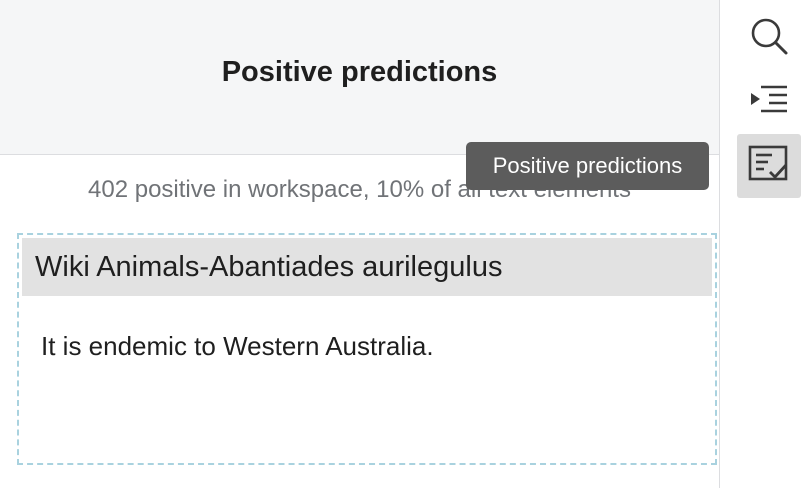 The image size is (806, 488). Describe the element at coordinates (762, 244) in the screenshot. I see `right-sidebar-rail` at that location.